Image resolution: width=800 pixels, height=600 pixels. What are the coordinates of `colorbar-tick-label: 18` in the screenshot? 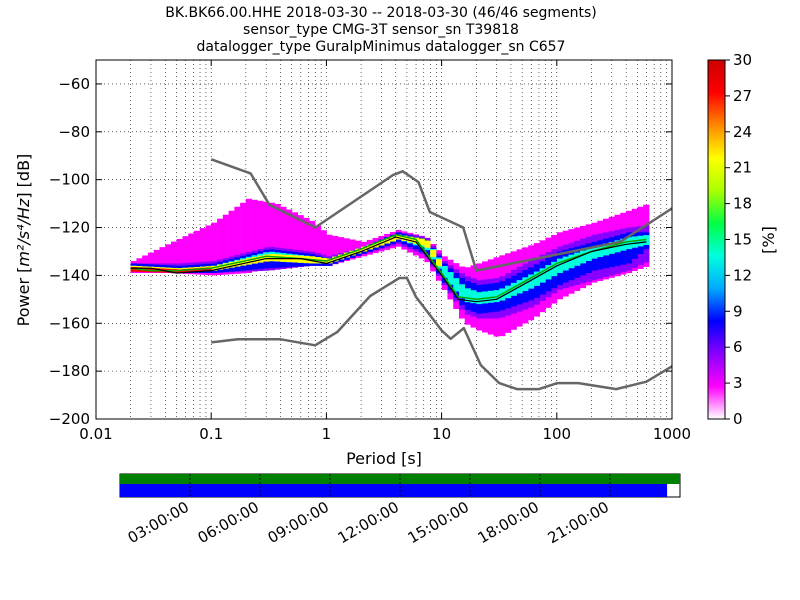 It's located at (742, 204).